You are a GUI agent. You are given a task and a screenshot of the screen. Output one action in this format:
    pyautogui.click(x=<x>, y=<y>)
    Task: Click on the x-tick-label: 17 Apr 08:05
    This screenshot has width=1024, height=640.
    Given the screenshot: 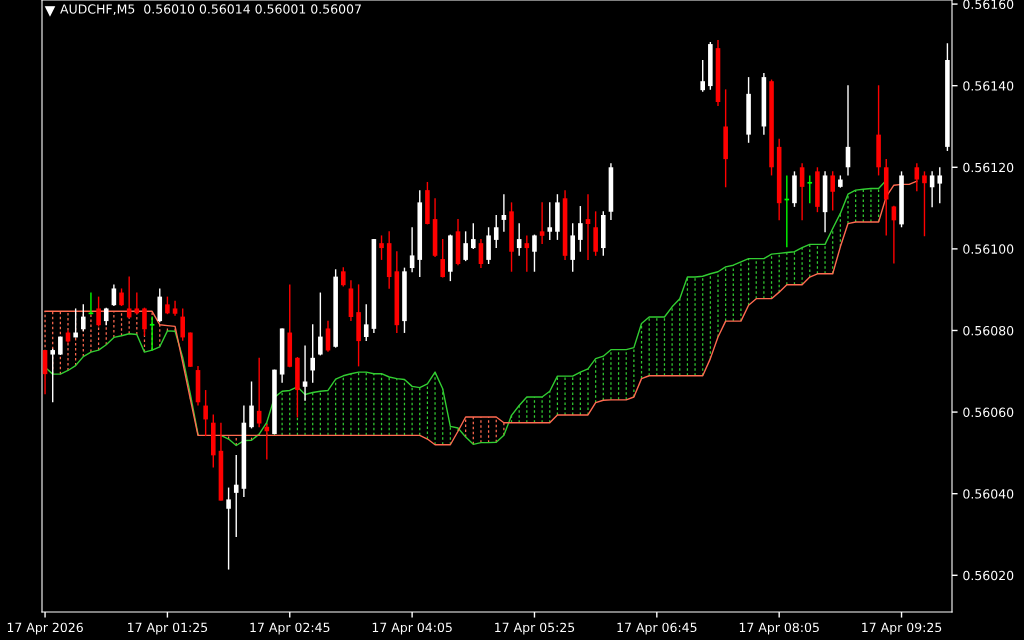 What is the action you would take?
    pyautogui.click(x=779, y=628)
    